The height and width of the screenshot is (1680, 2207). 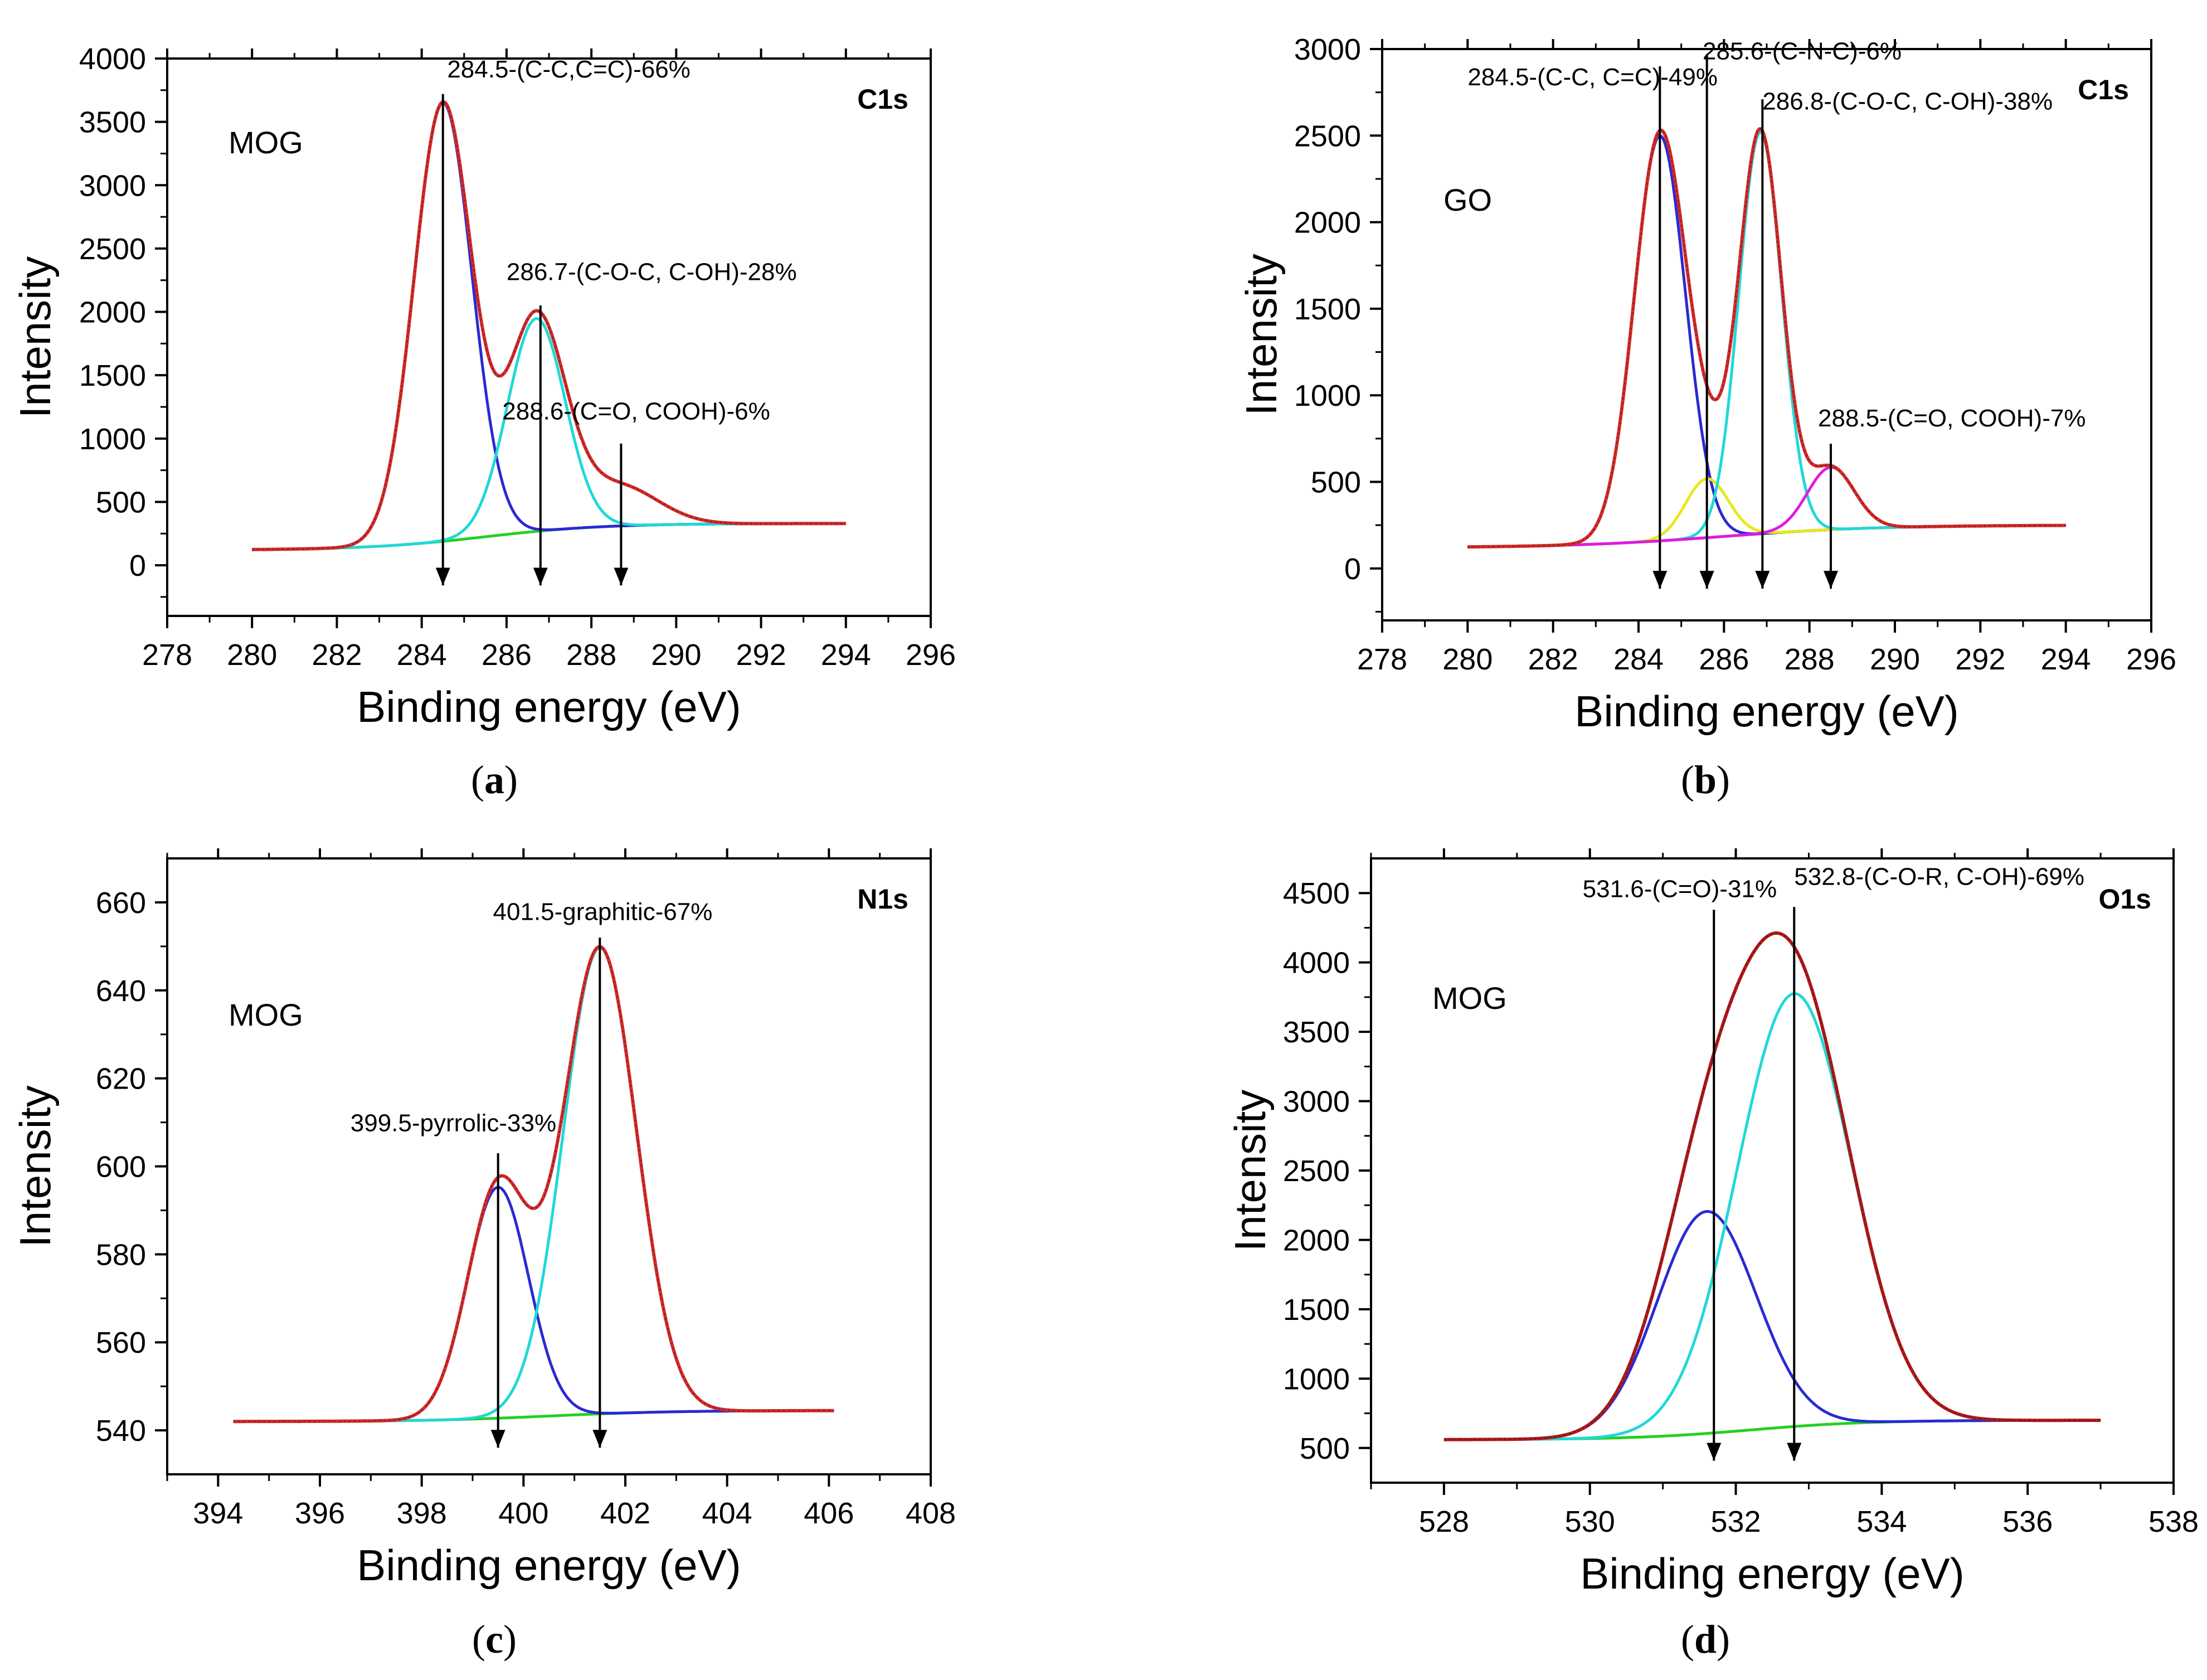 What do you see at coordinates (727, 1513) in the screenshot?
I see `x-tick-label: 404` at bounding box center [727, 1513].